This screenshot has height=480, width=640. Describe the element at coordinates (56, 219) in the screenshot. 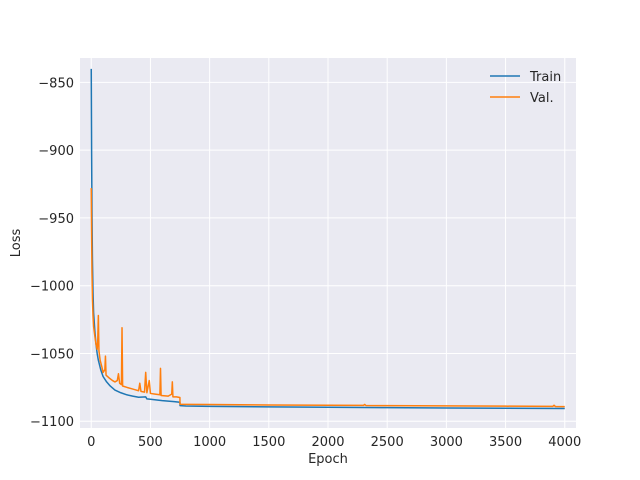

I see `y-tick-label: −950` at that location.